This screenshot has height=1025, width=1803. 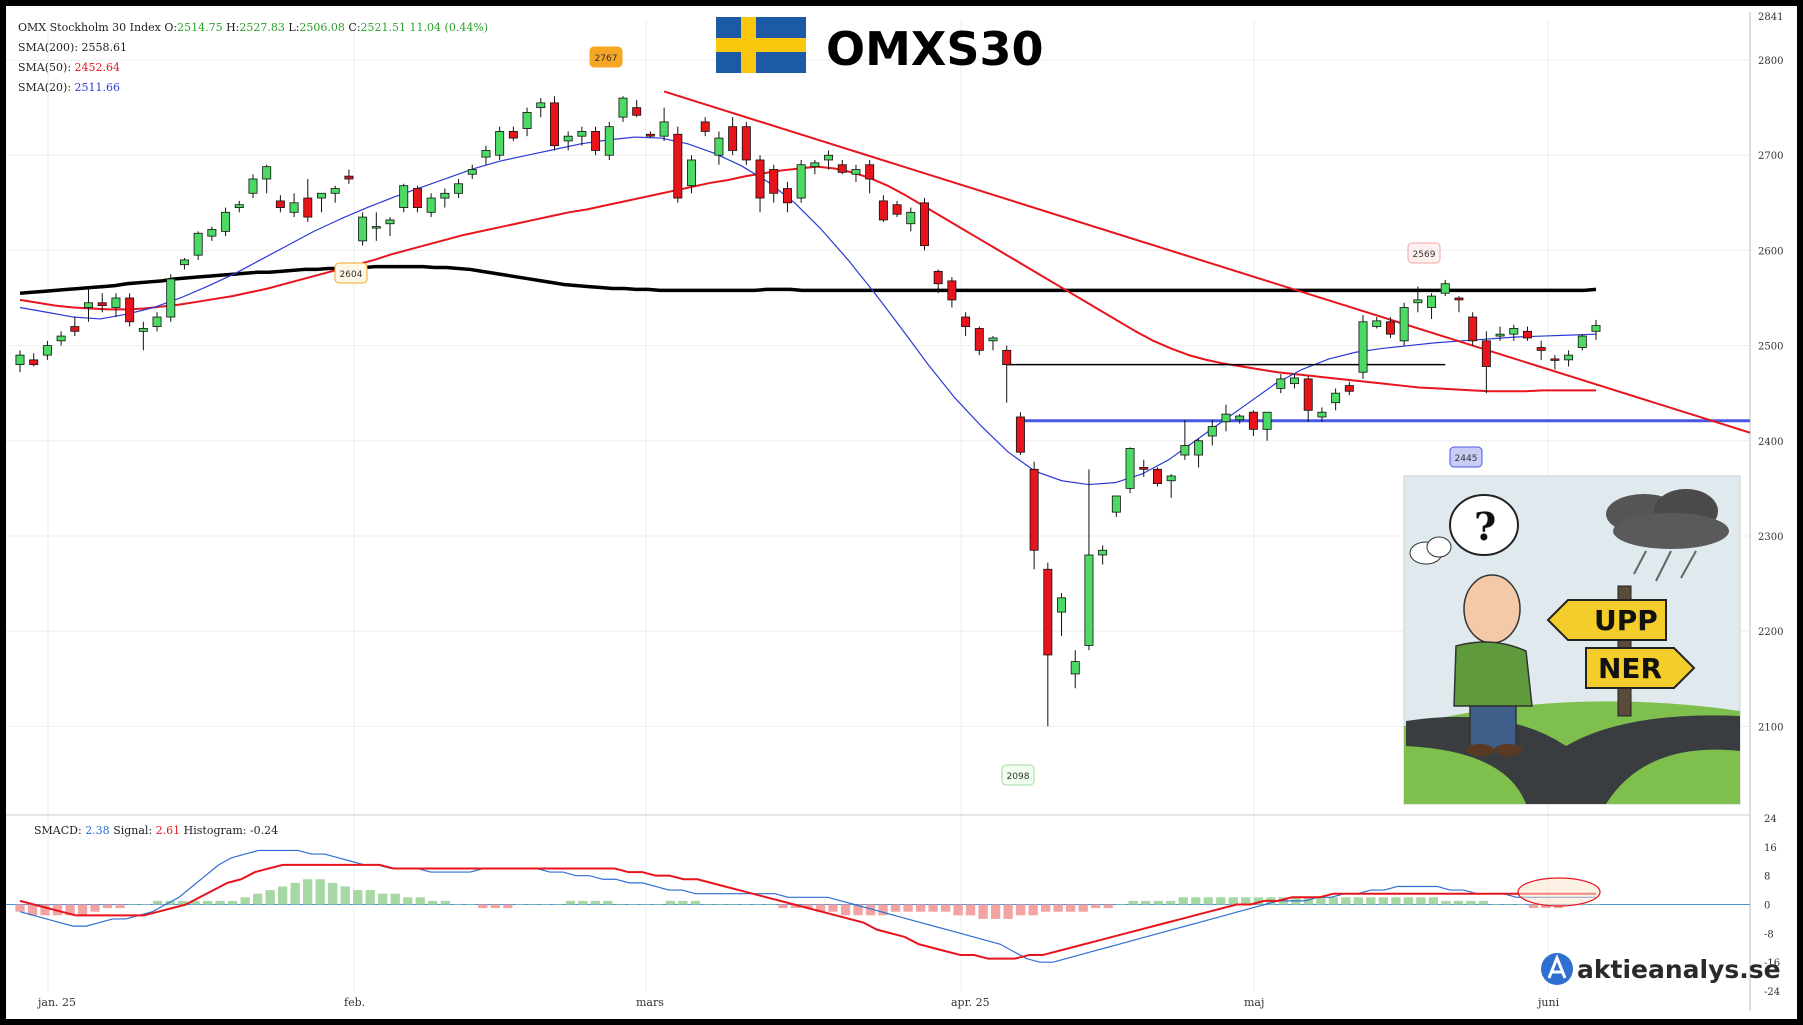 I want to click on aktieanalys-logo: aktieanalys.se, so click(x=1661, y=969).